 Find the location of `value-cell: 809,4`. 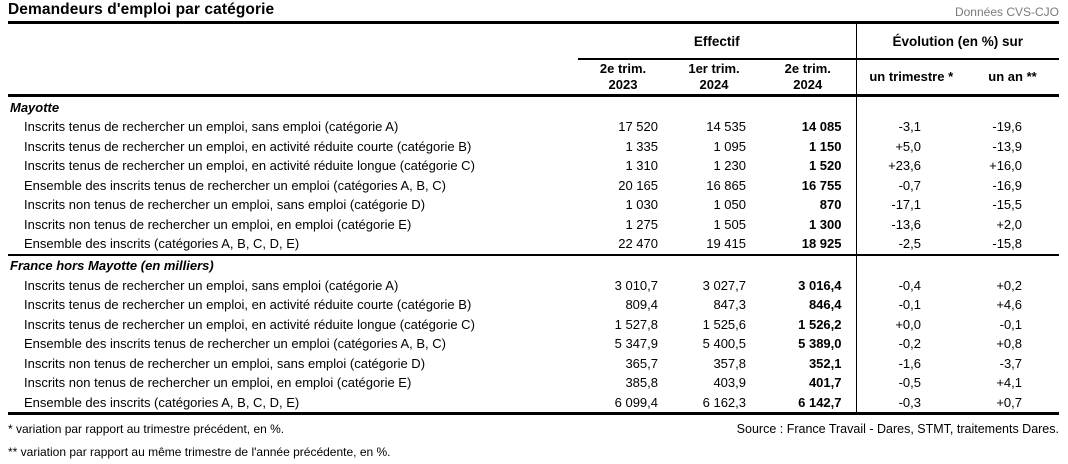

value-cell: 809,4 is located at coordinates (641, 305).